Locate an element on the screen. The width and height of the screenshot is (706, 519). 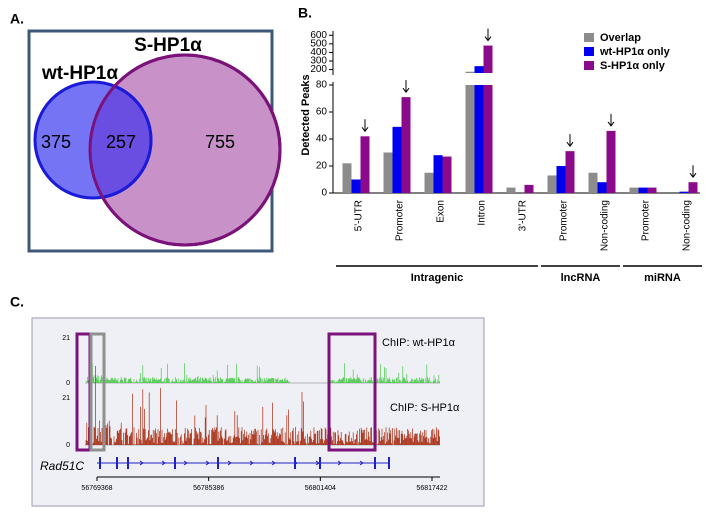
y-tick-label: 200 is located at coordinates (318, 69).